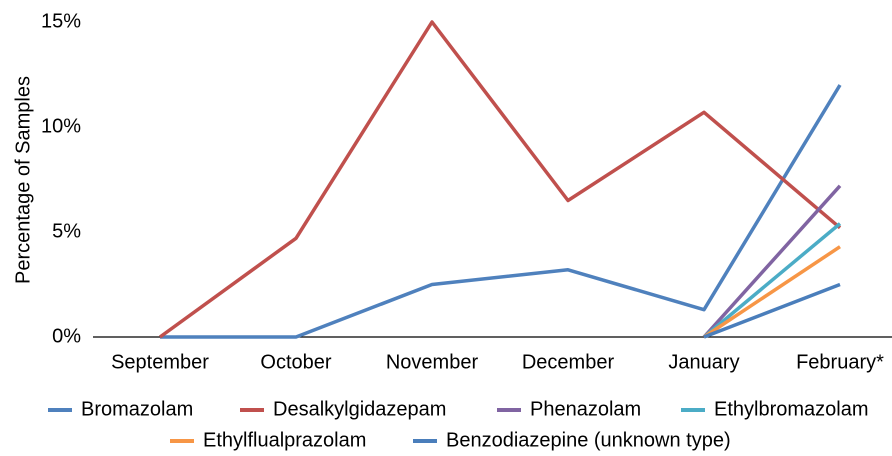  I want to click on y-tick-label: 0%, so click(66, 336).